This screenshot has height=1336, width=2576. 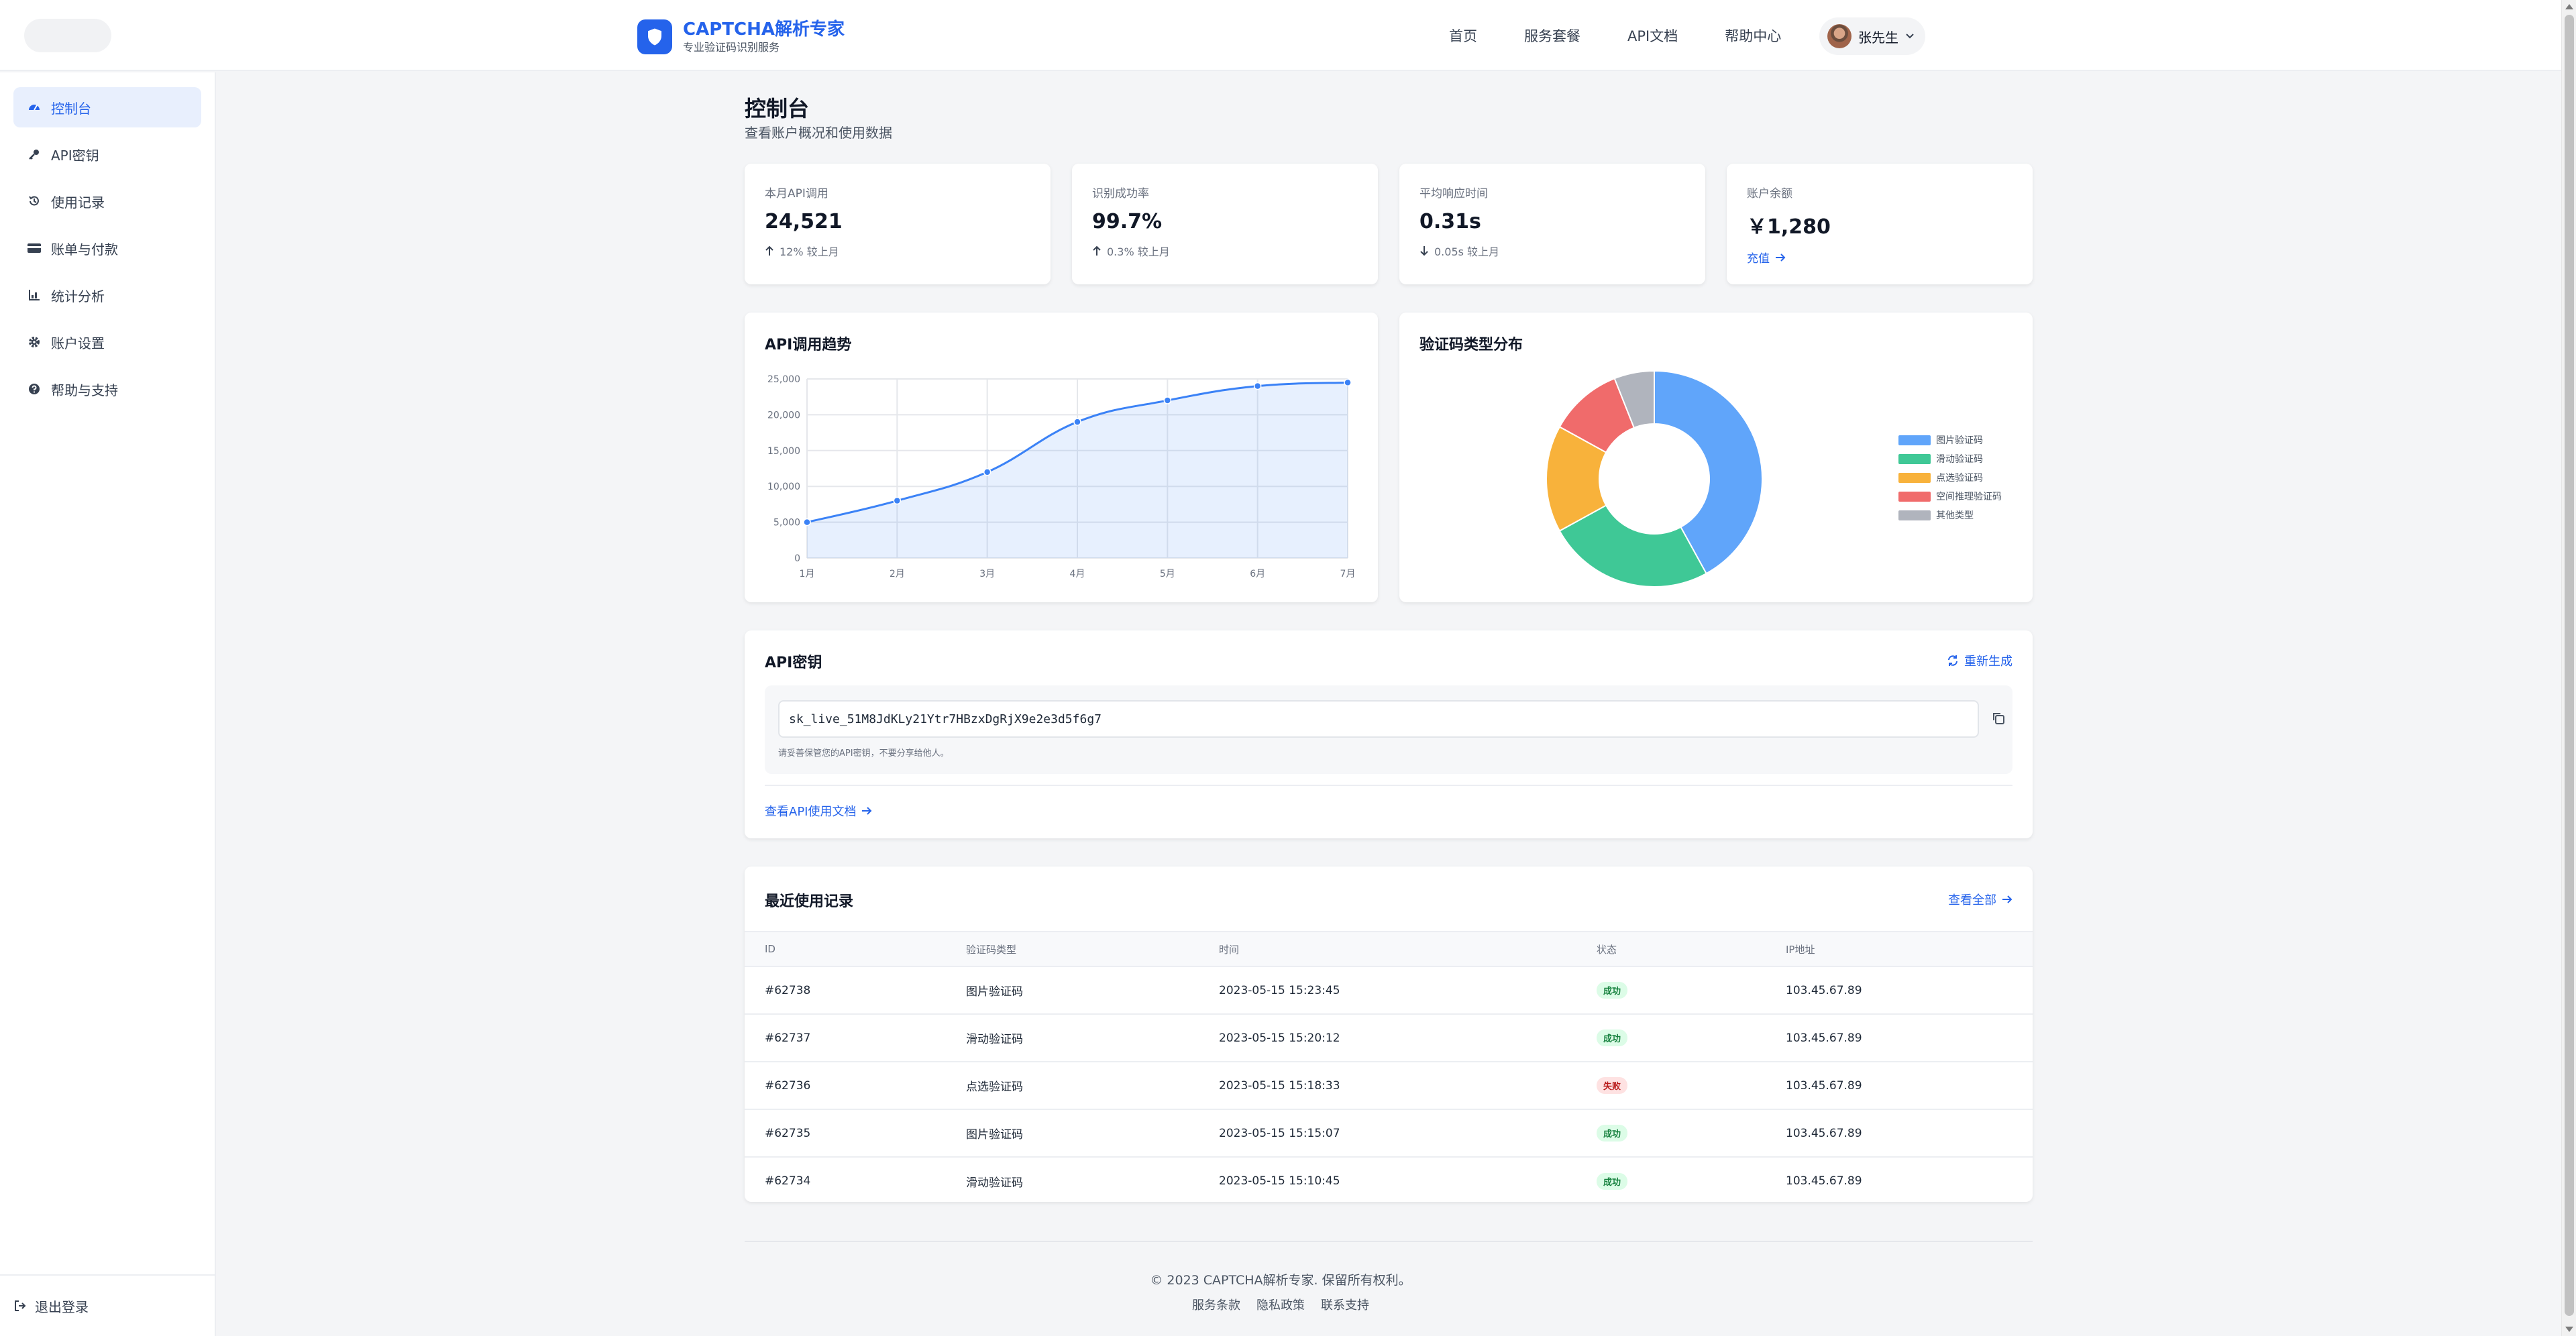 I want to click on x-tick-label: 2月, so click(x=897, y=574).